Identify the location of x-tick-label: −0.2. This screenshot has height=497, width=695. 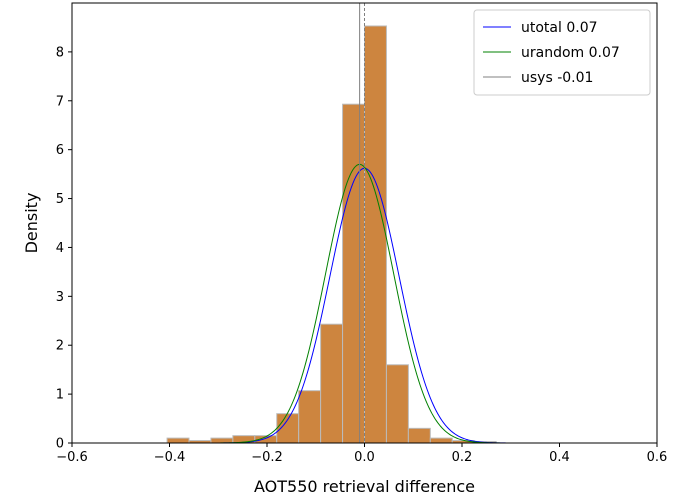
(267, 457).